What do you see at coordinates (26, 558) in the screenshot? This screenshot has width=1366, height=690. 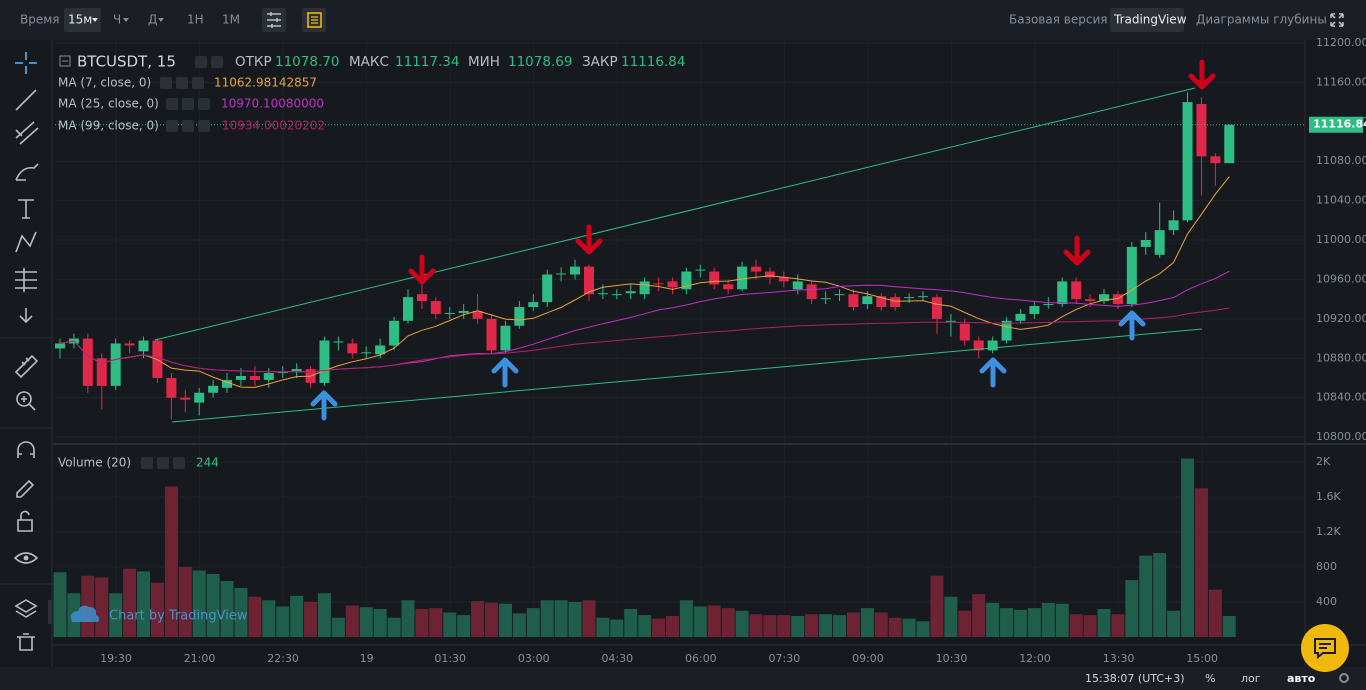 I see `eye-icon` at bounding box center [26, 558].